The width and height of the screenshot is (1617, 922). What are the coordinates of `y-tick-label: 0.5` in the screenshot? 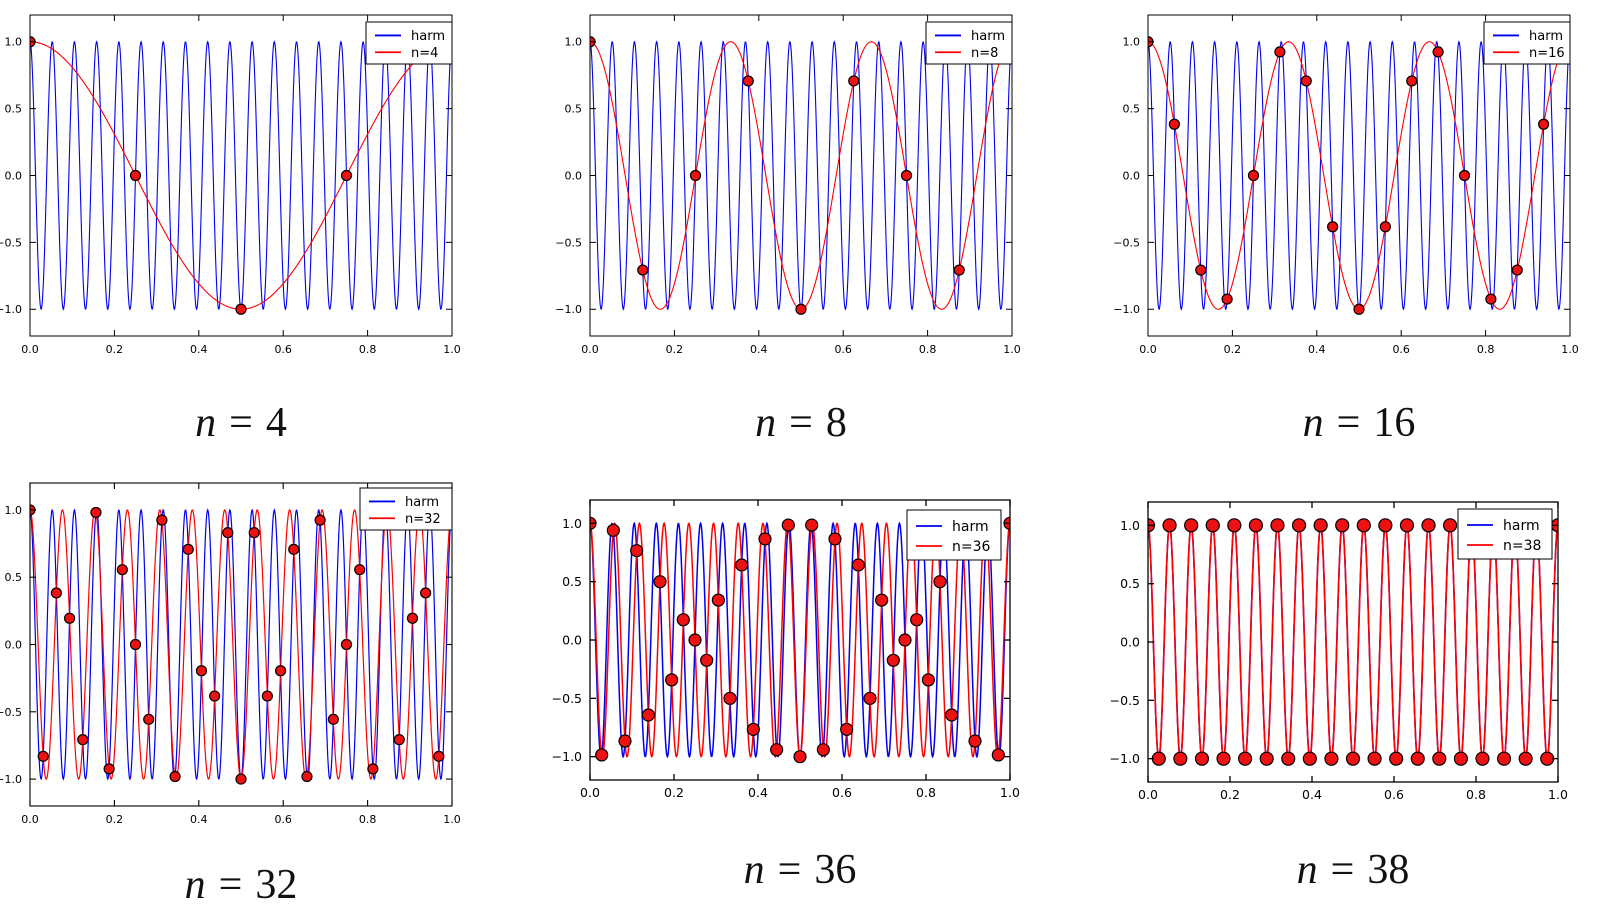 It's located at (14, 109).